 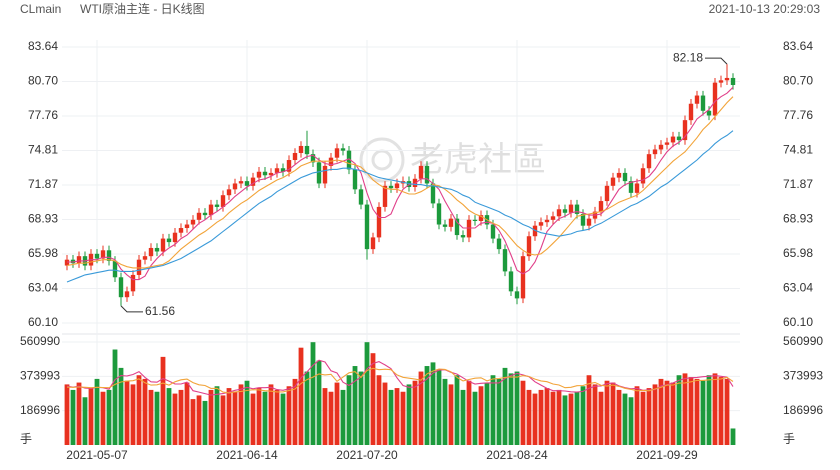 What do you see at coordinates (43, 219) in the screenshot?
I see `y-tick-label: 68.93` at bounding box center [43, 219].